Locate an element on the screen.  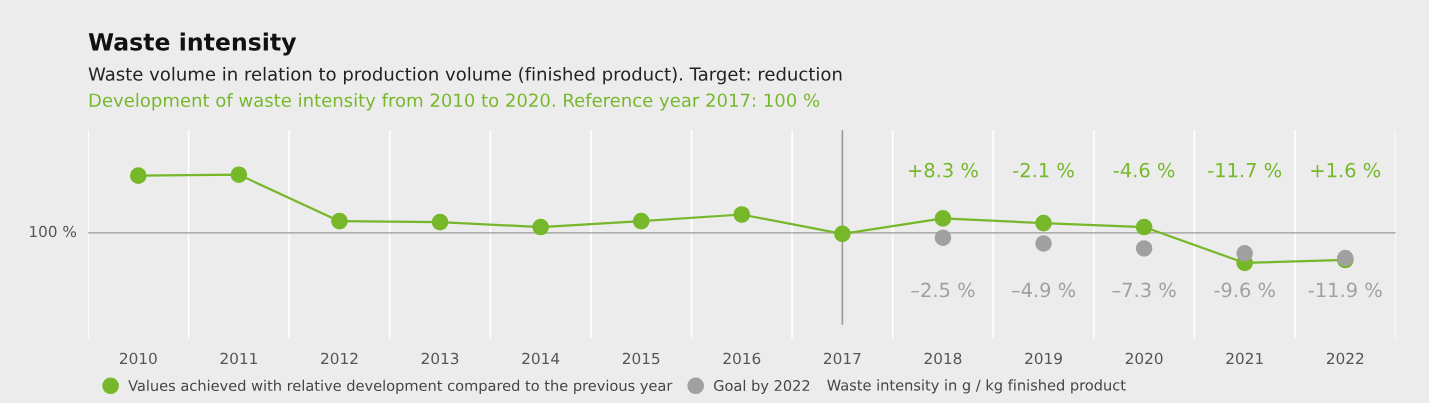
annotation: -2.1 % is located at coordinates (1043, 170).